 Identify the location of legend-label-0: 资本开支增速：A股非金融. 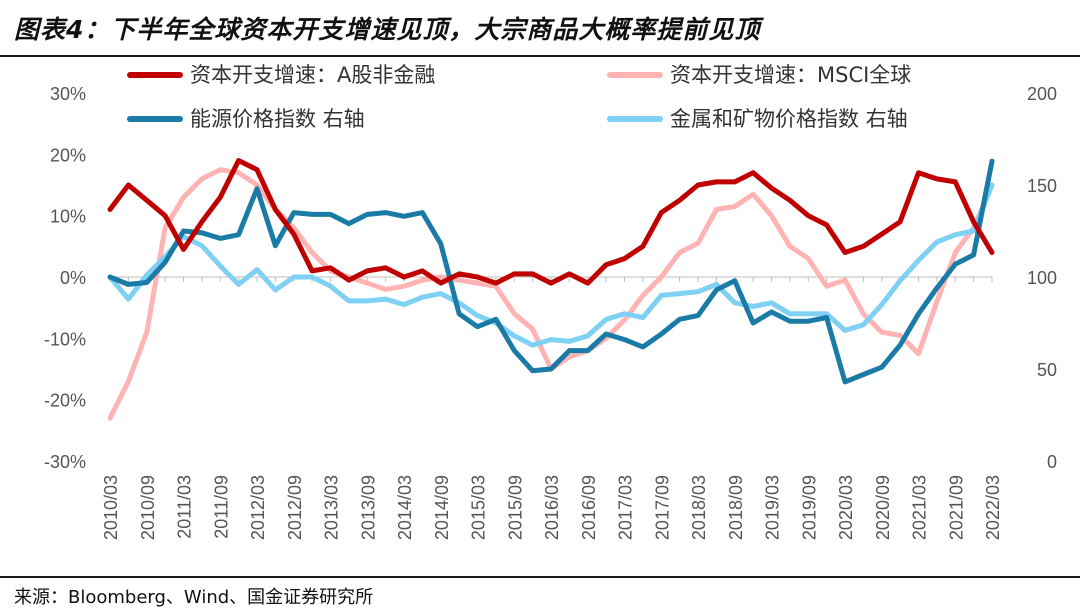
(312, 75).